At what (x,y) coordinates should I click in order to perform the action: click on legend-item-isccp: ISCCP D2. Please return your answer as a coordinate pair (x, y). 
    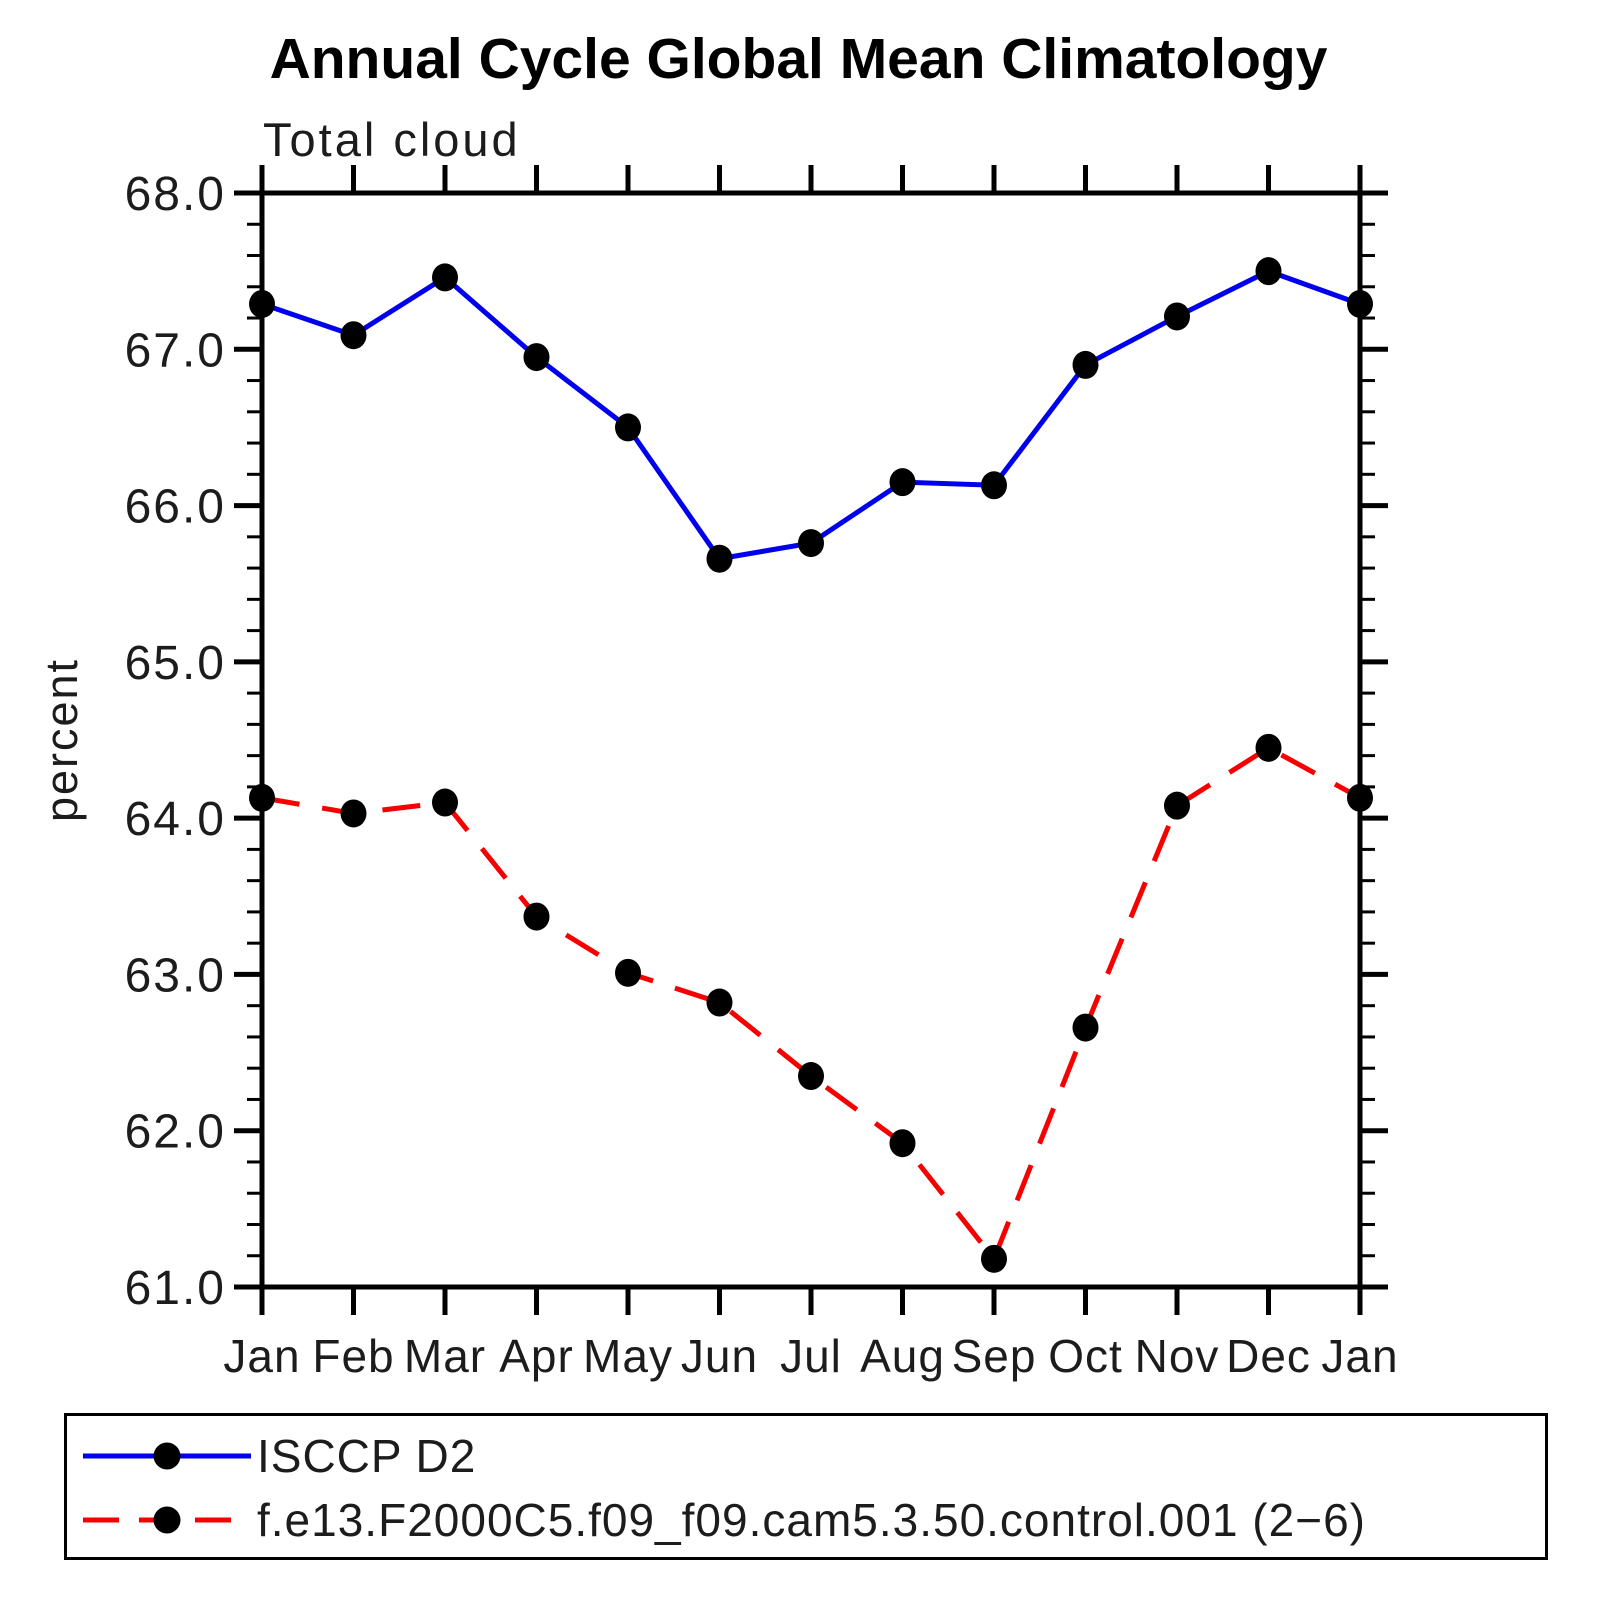
    Looking at the image, I should click on (277, 1456).